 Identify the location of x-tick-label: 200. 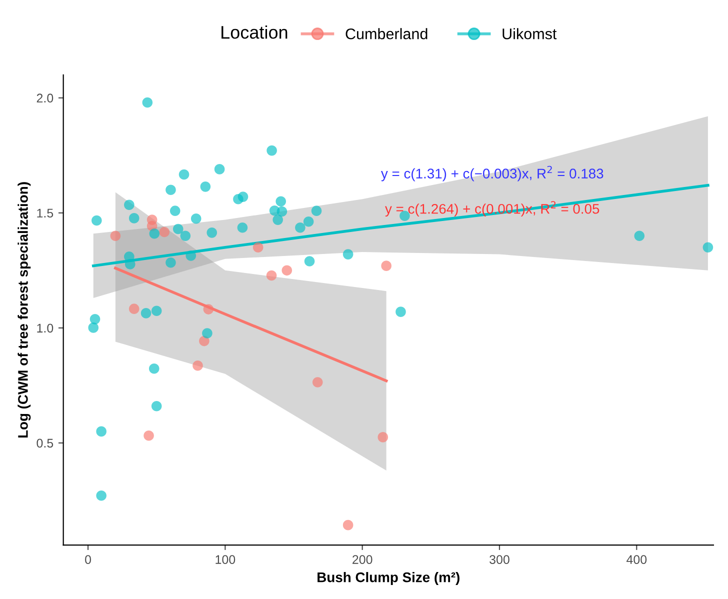
(362, 559).